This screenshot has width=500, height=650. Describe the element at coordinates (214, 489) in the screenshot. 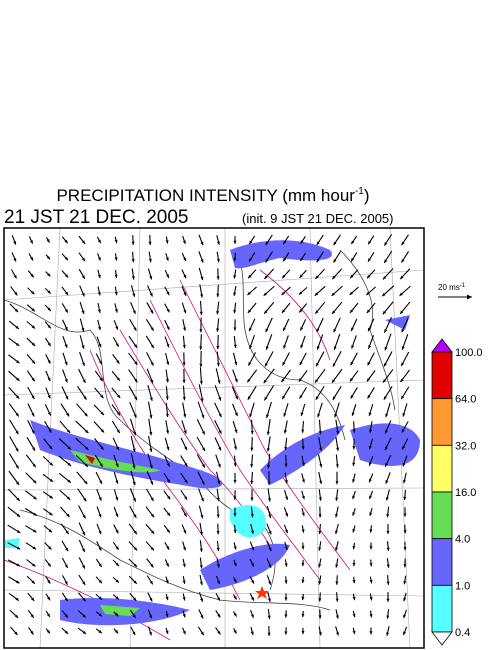

I see `lat-line` at that location.